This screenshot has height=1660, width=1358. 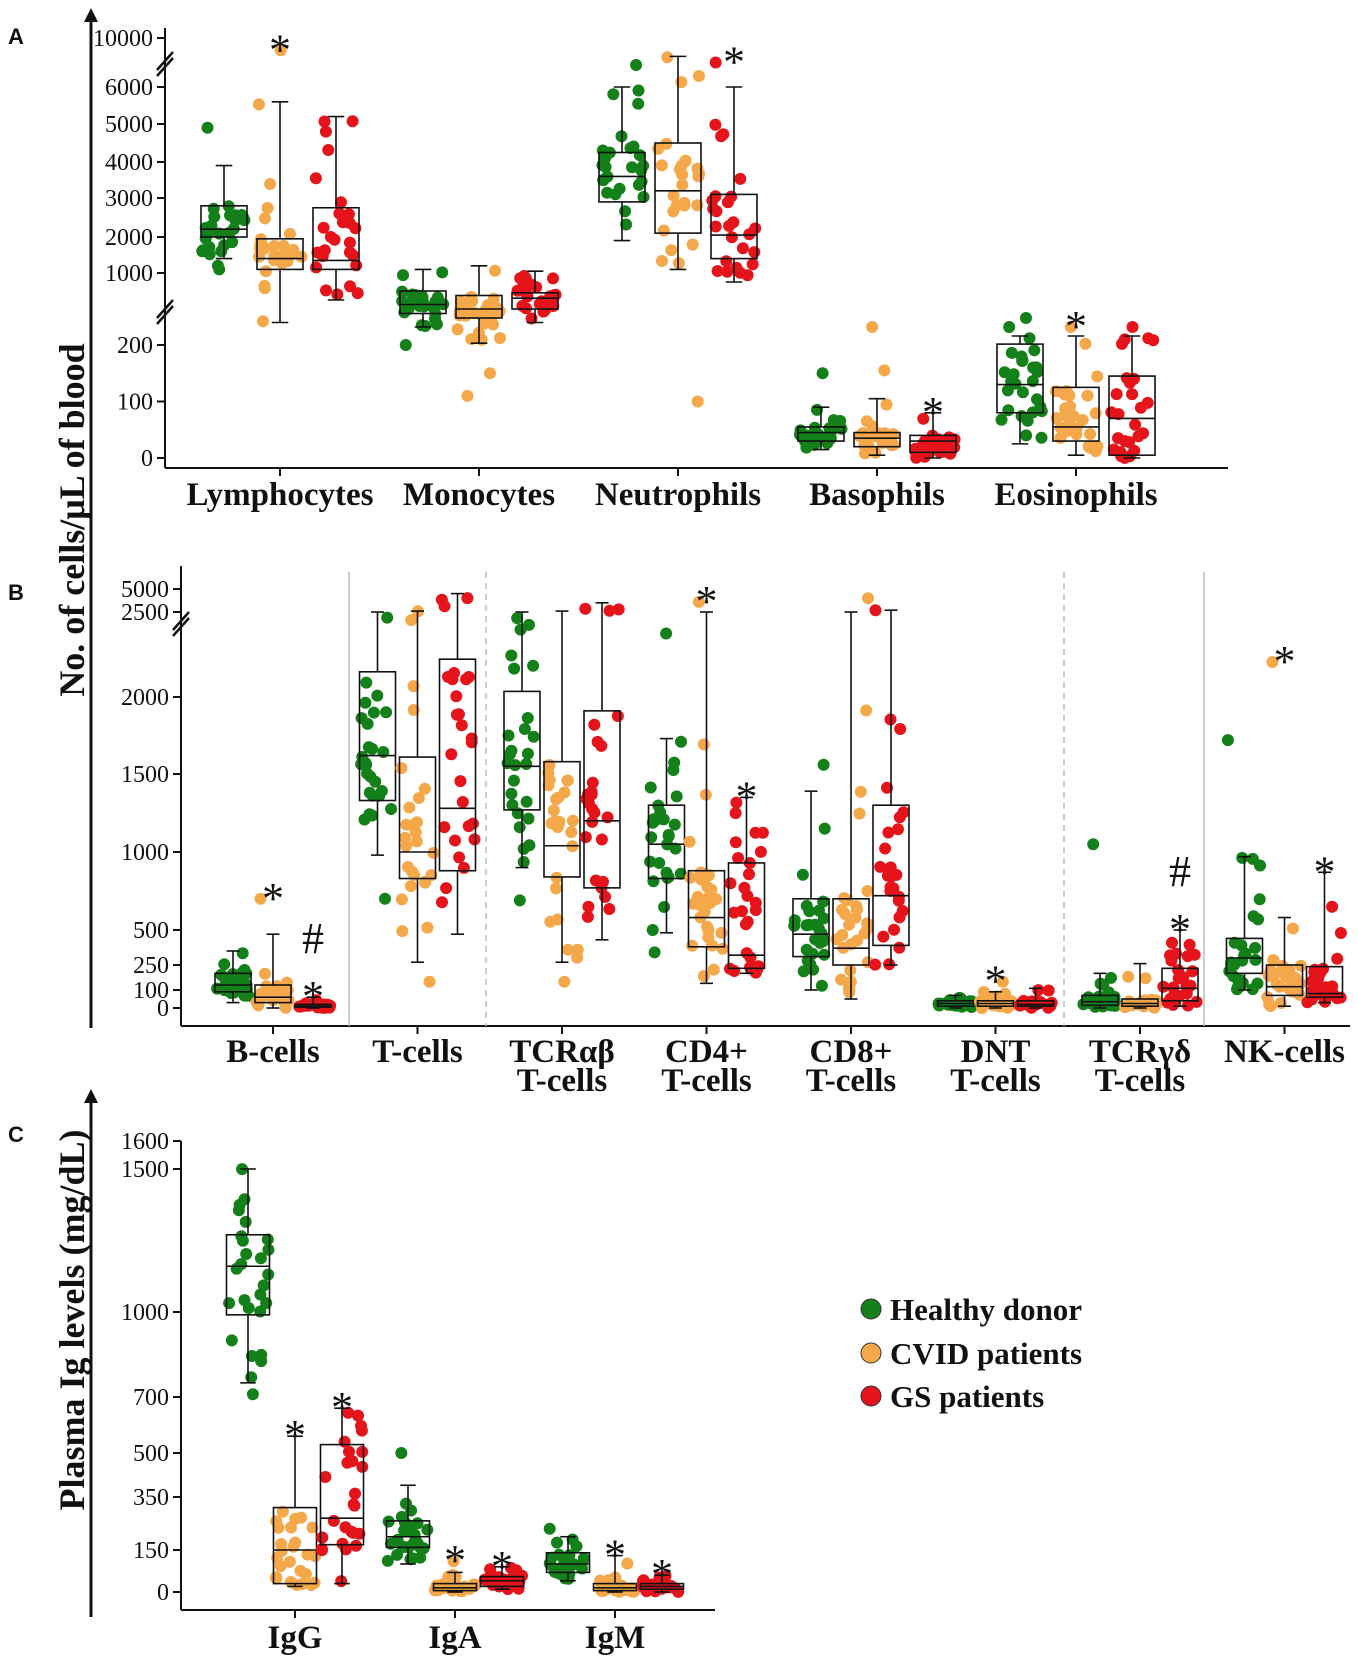 I want to click on category-label: CD4+, so click(x=706, y=1052).